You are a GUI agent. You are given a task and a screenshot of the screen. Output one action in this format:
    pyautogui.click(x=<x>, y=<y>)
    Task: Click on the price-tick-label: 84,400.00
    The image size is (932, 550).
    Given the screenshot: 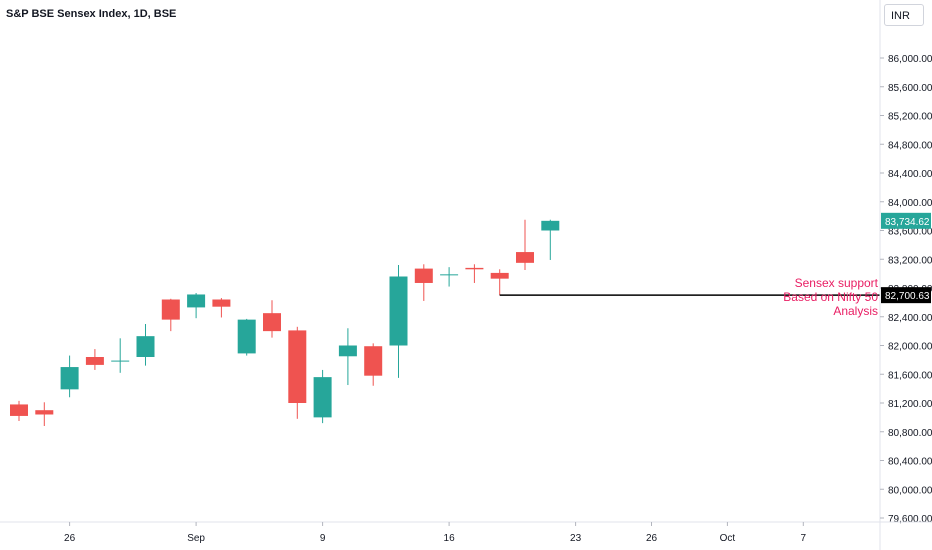 What is the action you would take?
    pyautogui.click(x=910, y=174)
    